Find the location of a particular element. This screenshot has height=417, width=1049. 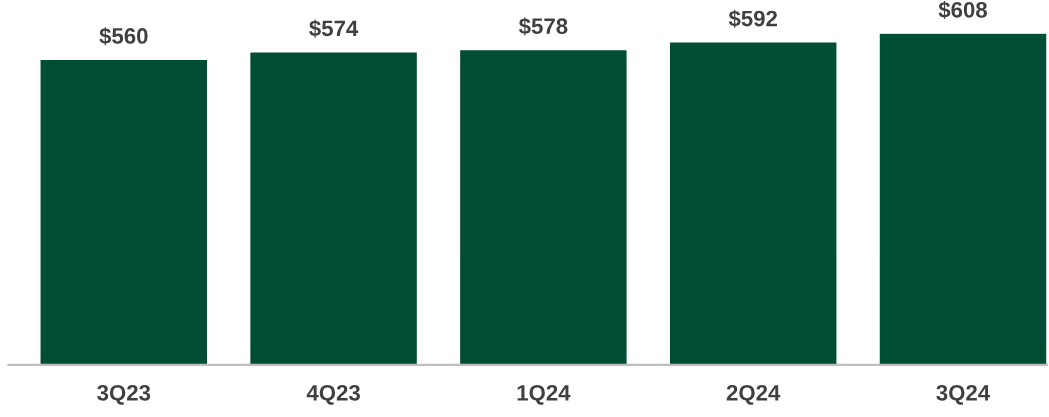

data-label: $608 is located at coordinates (963, 10).